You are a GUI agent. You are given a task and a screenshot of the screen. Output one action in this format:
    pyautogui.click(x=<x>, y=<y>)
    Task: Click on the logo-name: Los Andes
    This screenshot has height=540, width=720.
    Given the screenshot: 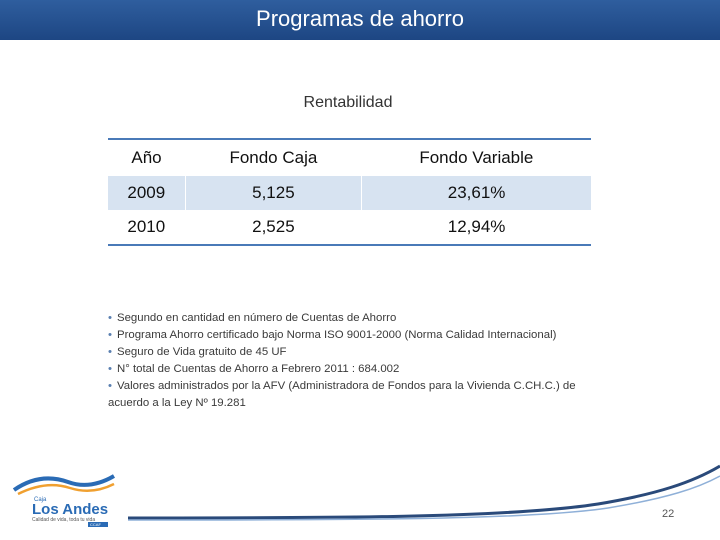 What is the action you would take?
    pyautogui.click(x=70, y=509)
    